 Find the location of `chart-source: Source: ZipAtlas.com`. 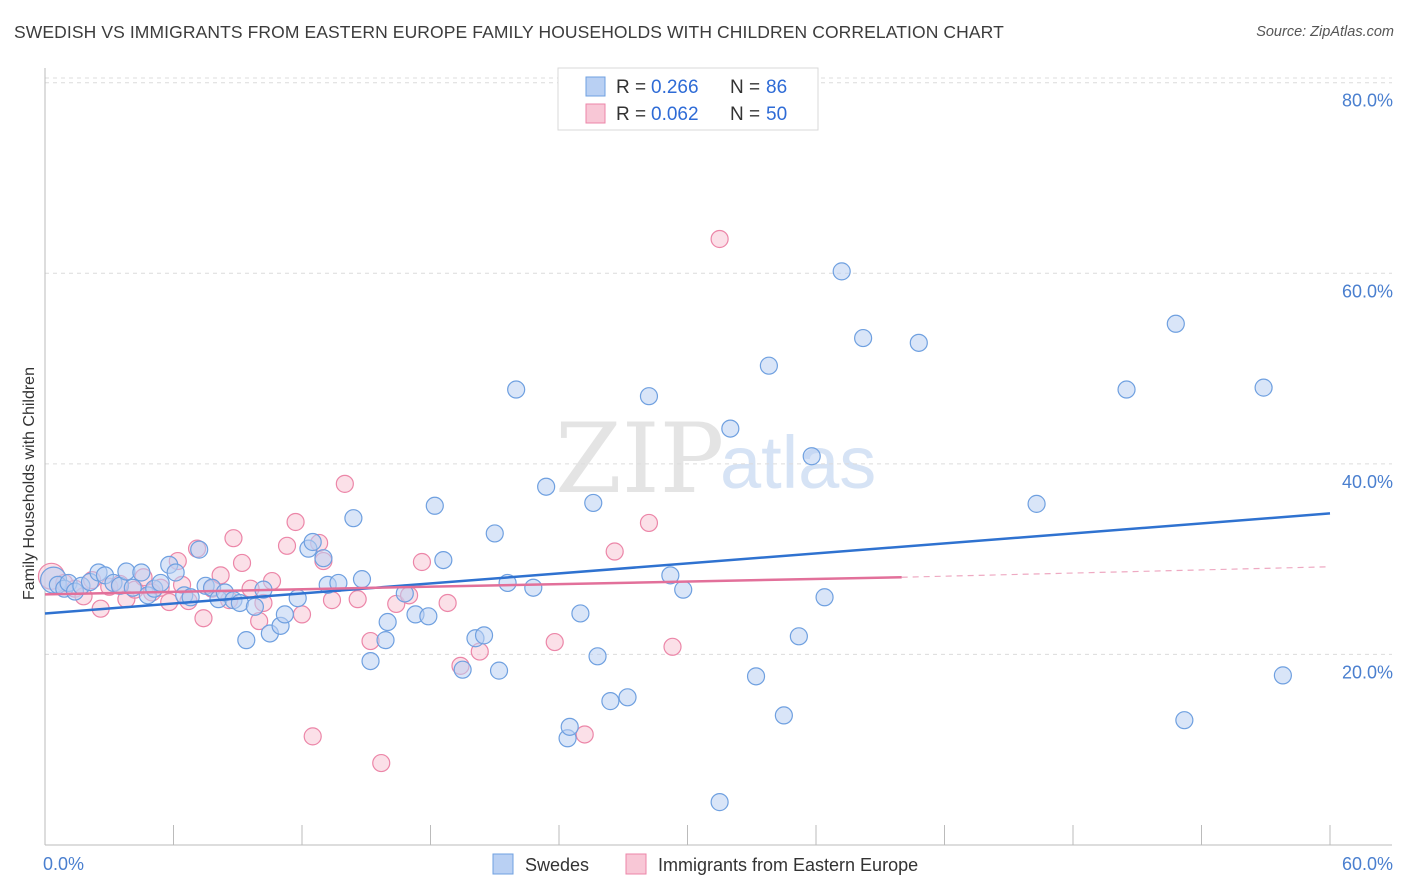

chart-source: Source: ZipAtlas.com is located at coordinates (1325, 32).